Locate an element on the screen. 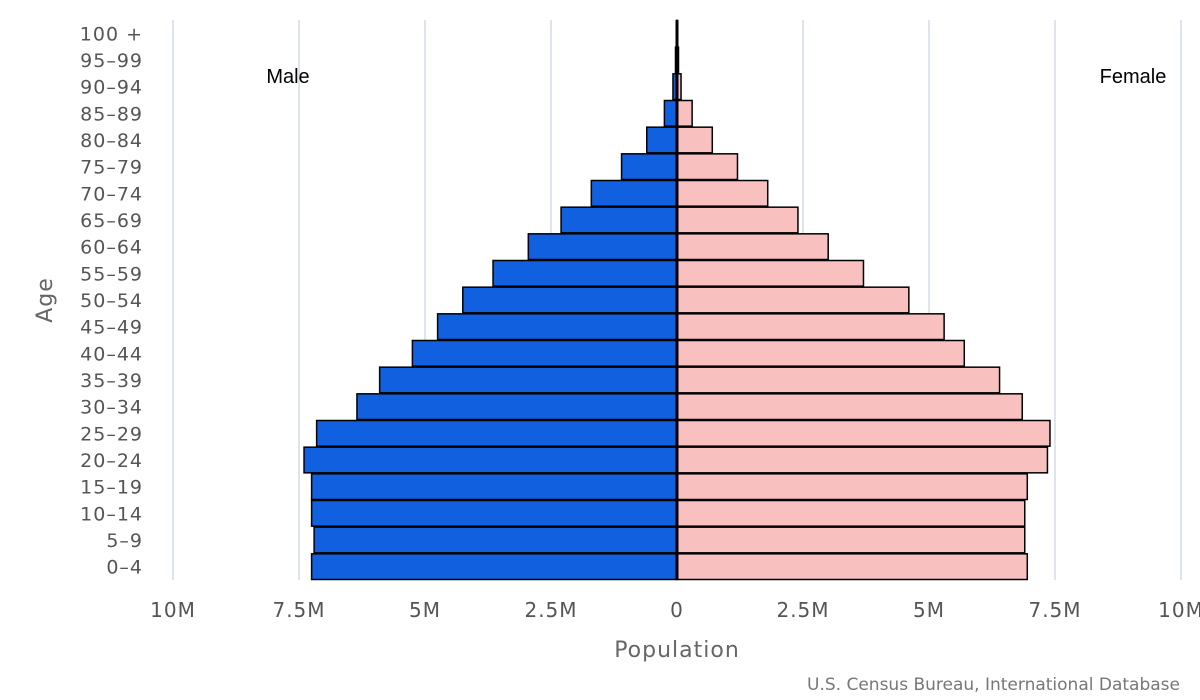 The height and width of the screenshot is (700, 1200). x-axis-ticks: 10M 7.5M 5M 2.5M 0 2.5M 5M 7.5M 10M is located at coordinates (675, 610).